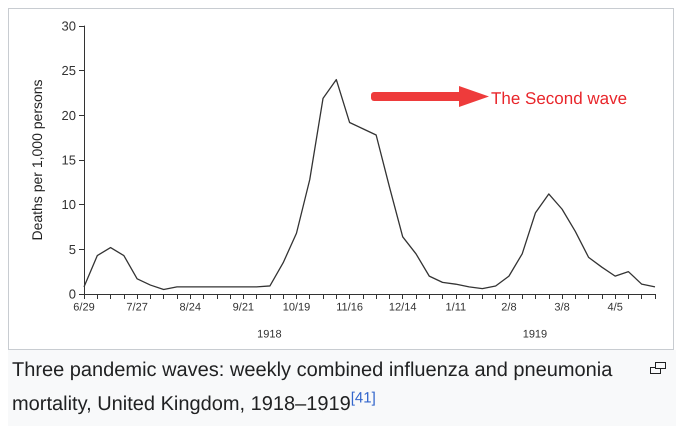 The width and height of the screenshot is (684, 427). I want to click on y-tick-label: 0, so click(72, 294).